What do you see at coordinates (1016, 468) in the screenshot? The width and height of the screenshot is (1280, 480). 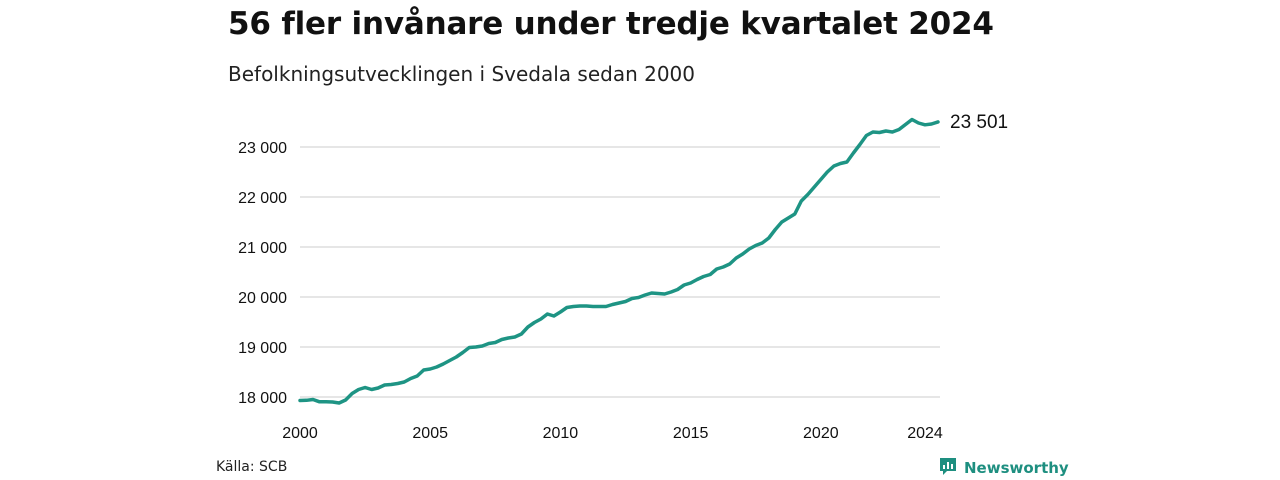 I see `brand-name: Newsworthy` at bounding box center [1016, 468].